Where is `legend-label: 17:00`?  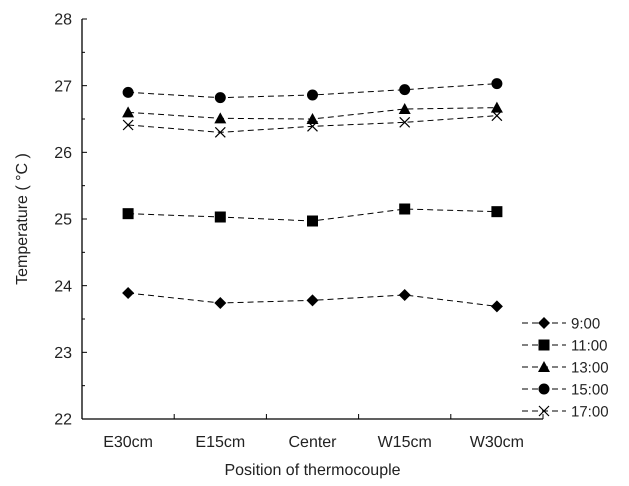 legend-label: 17:00 is located at coordinates (590, 411).